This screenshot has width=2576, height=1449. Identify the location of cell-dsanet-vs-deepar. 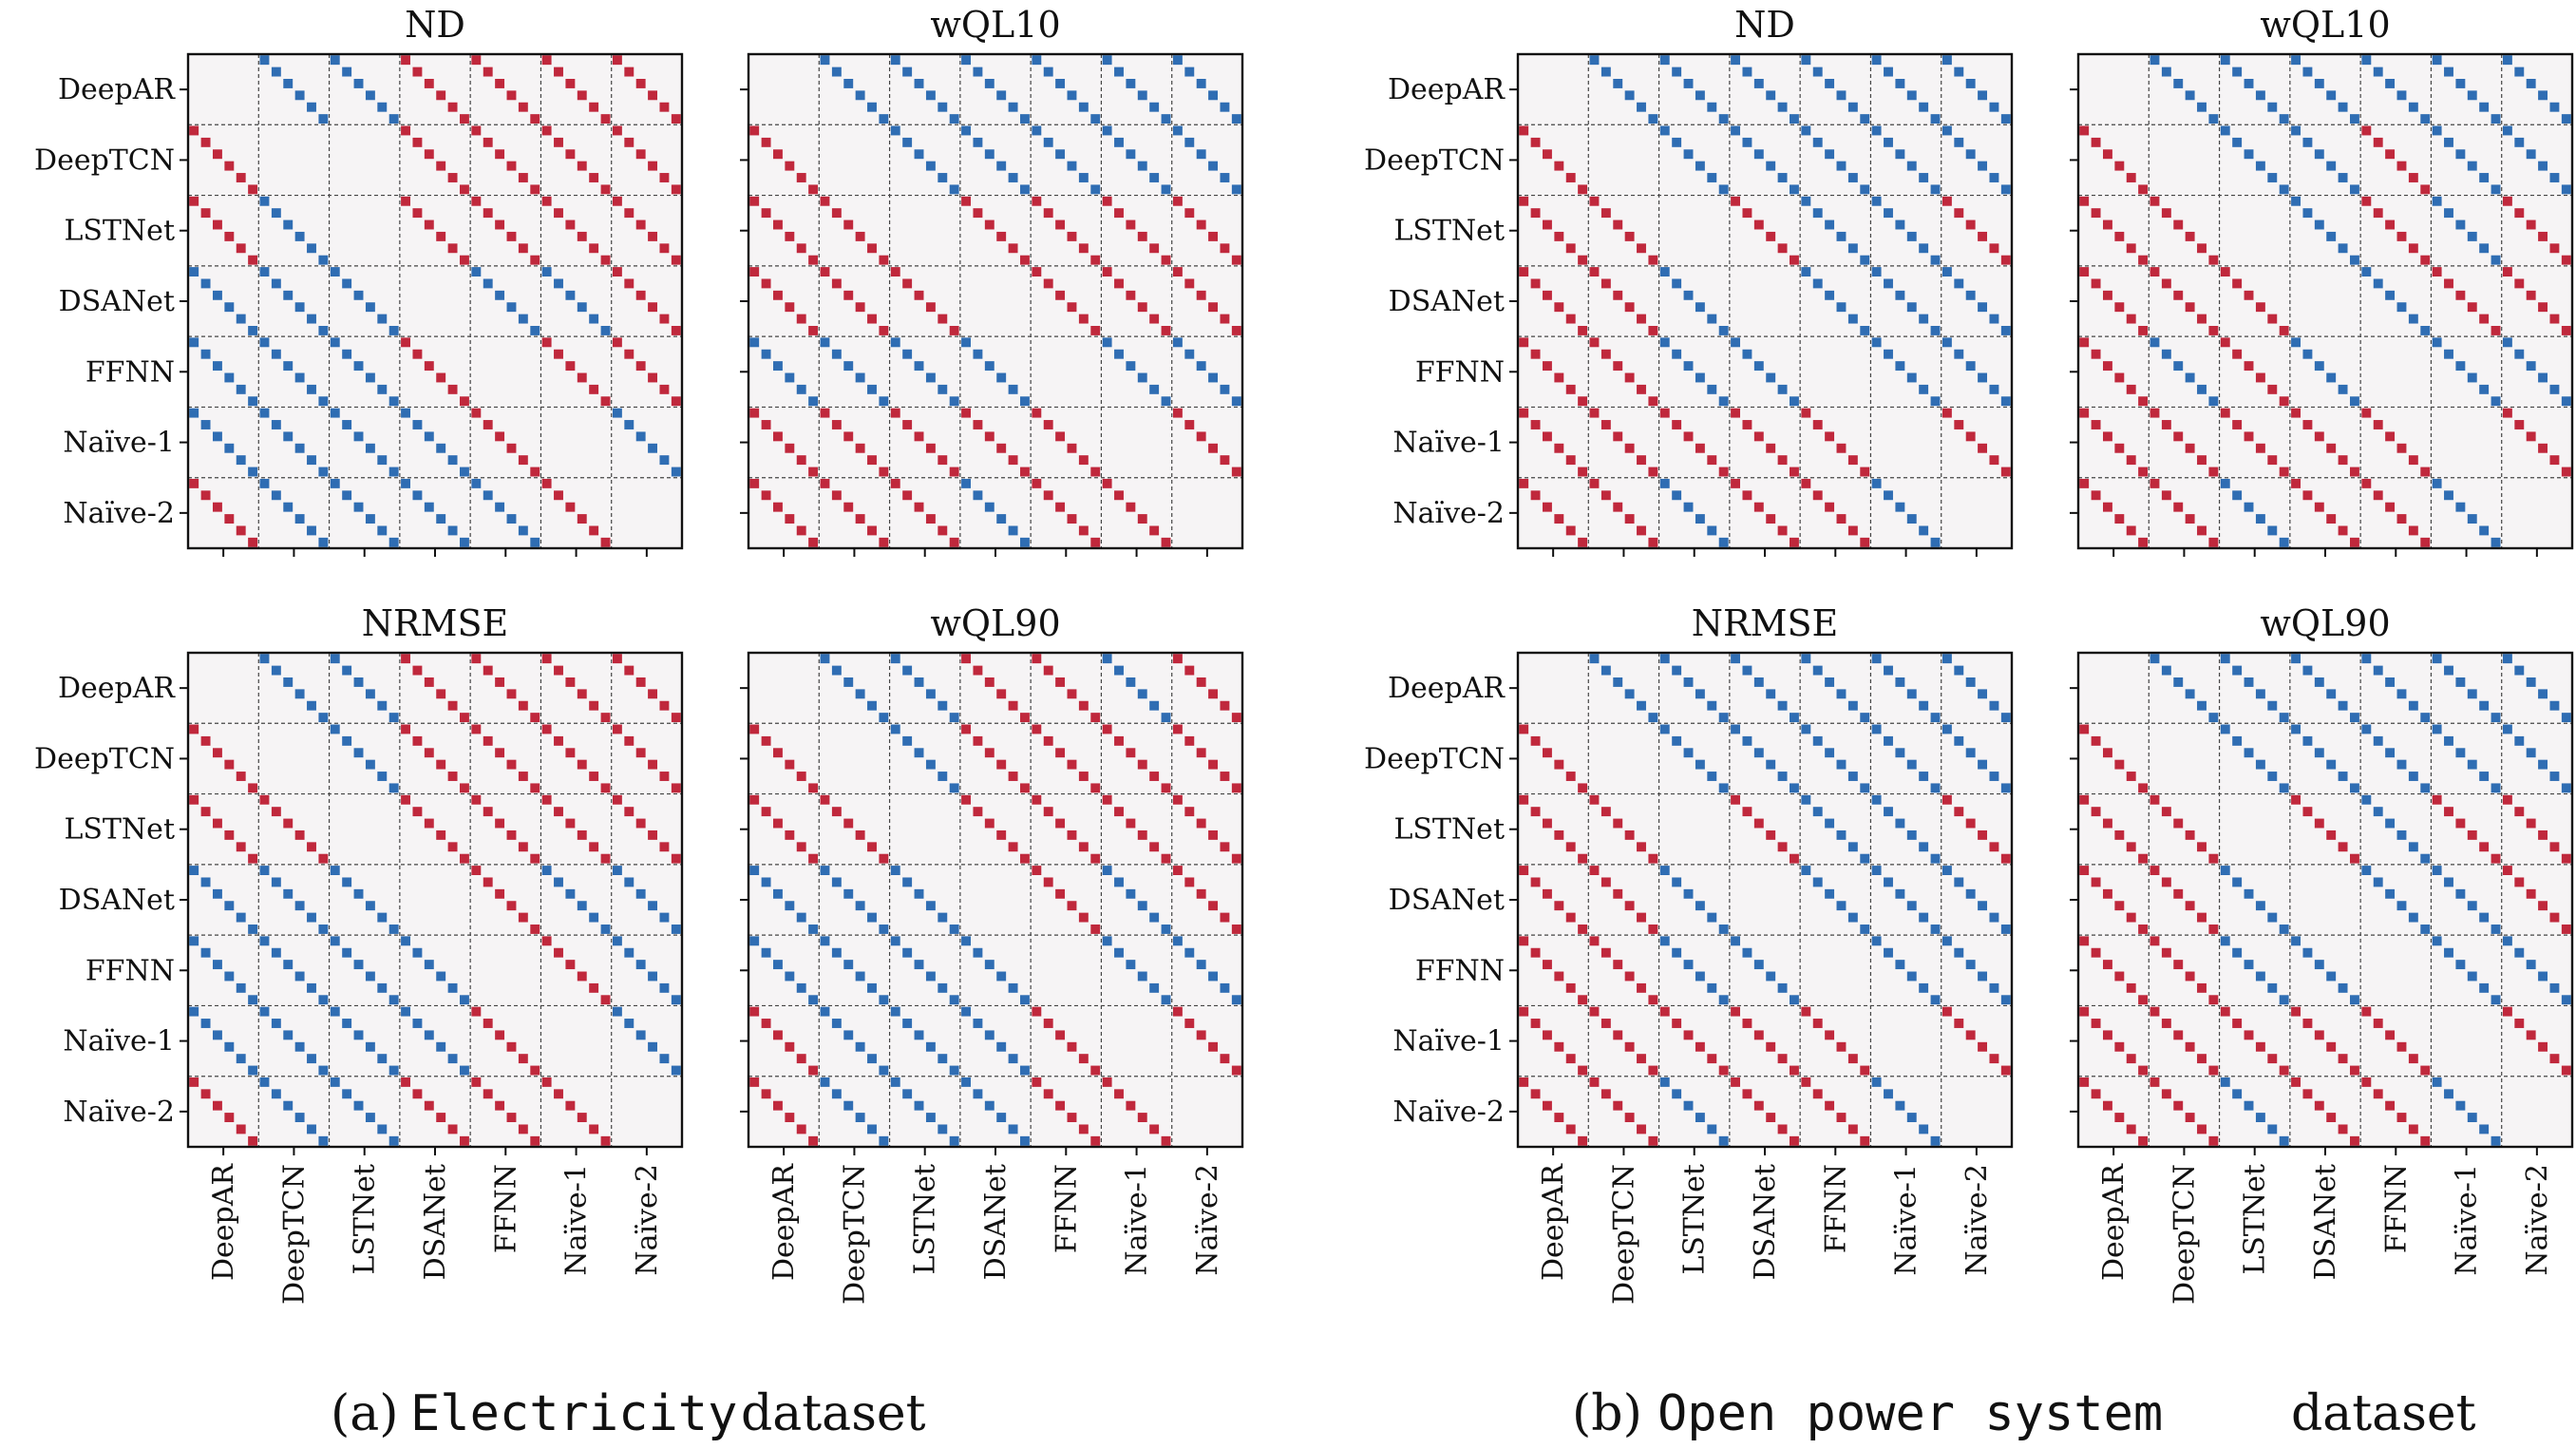
(1547, 893).